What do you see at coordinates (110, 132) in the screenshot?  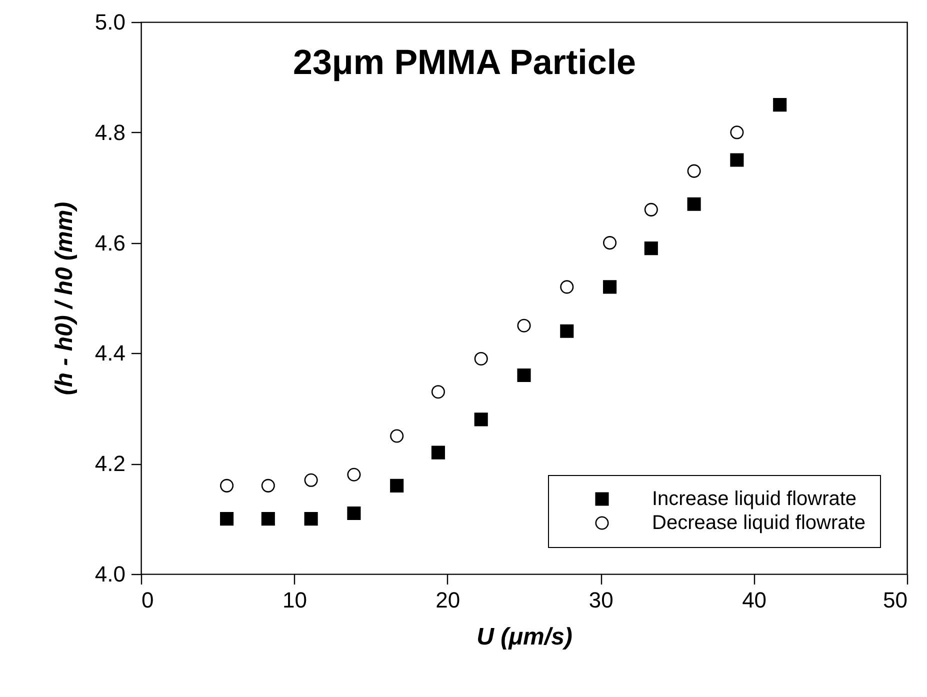 I see `y-tick-label: 4.8` at bounding box center [110, 132].